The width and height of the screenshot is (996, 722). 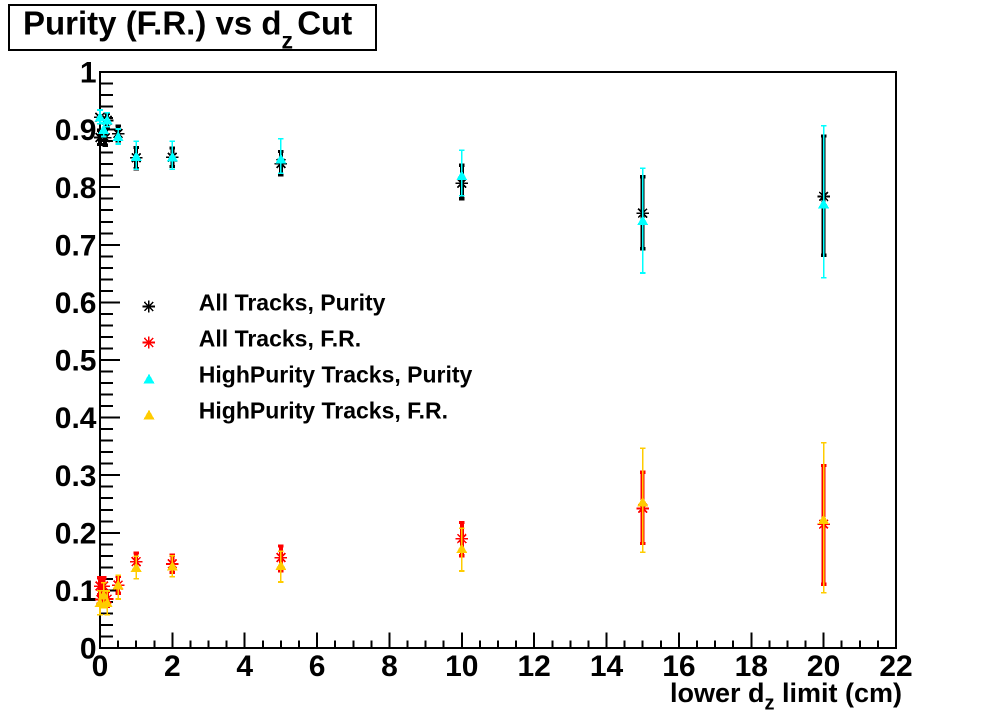 What do you see at coordinates (88, 73) in the screenshot?
I see `svg-text: 1` at bounding box center [88, 73].